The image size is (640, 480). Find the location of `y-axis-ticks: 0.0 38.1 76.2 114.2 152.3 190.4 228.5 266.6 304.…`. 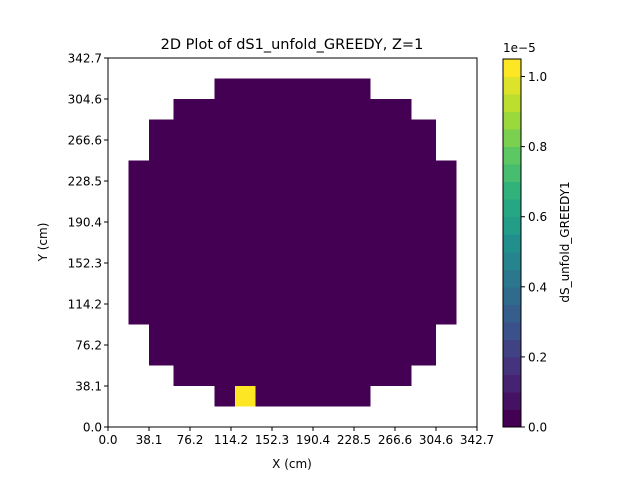

y-axis-ticks: 0.0 38.1 76.2 114.2 152.3 190.4 228.5 266.6 304.… is located at coordinates (88, 243).